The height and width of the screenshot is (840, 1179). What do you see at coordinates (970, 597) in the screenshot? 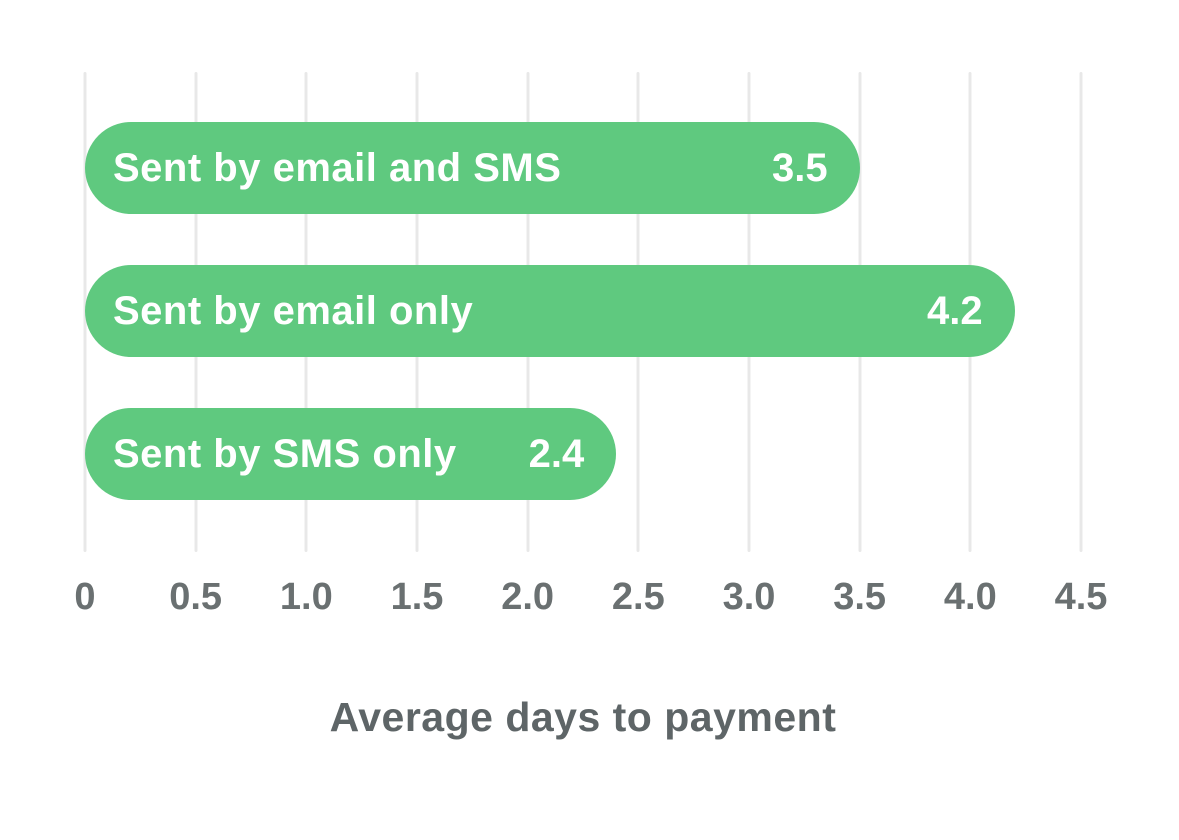
I see `x-tick-label: 4.0` at bounding box center [970, 597].